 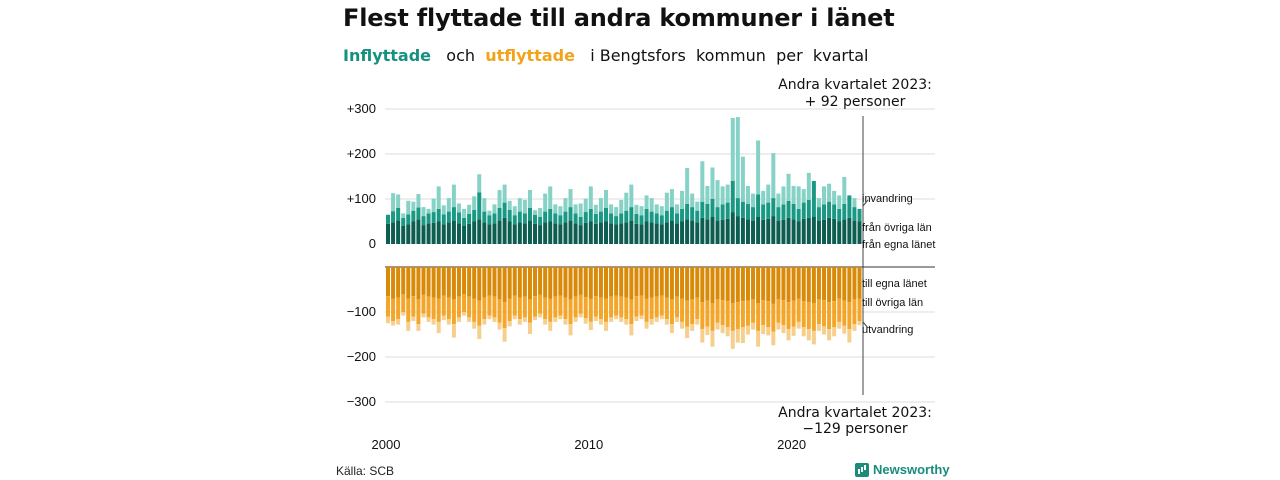 I want to click on subtitle-and: och, so click(x=461, y=55).